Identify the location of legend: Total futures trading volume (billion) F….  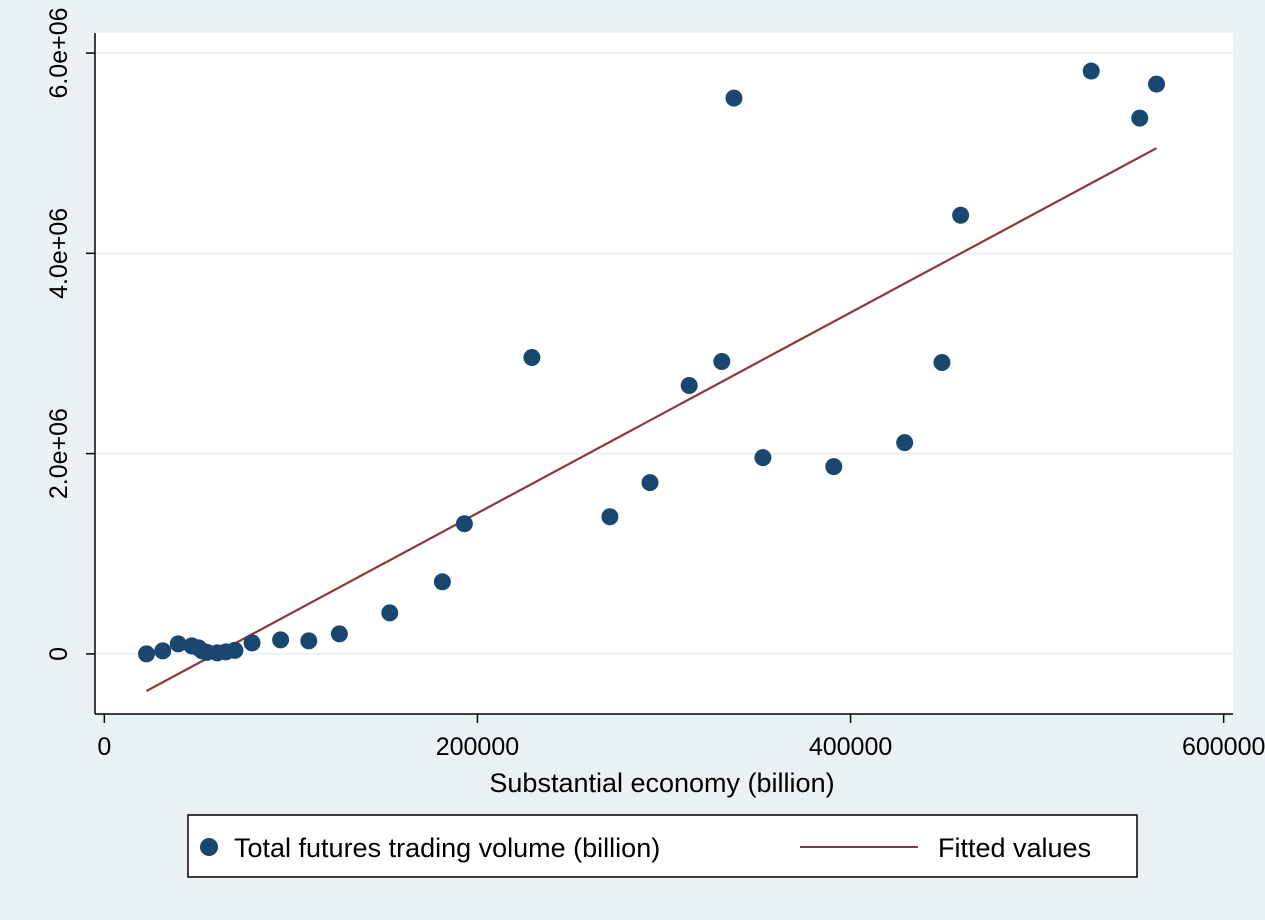
(662, 846).